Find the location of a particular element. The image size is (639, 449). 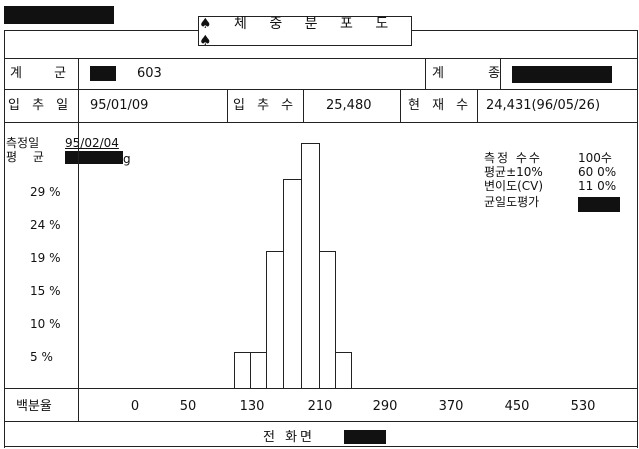

x-tick-label: 450 is located at coordinates (517, 406).